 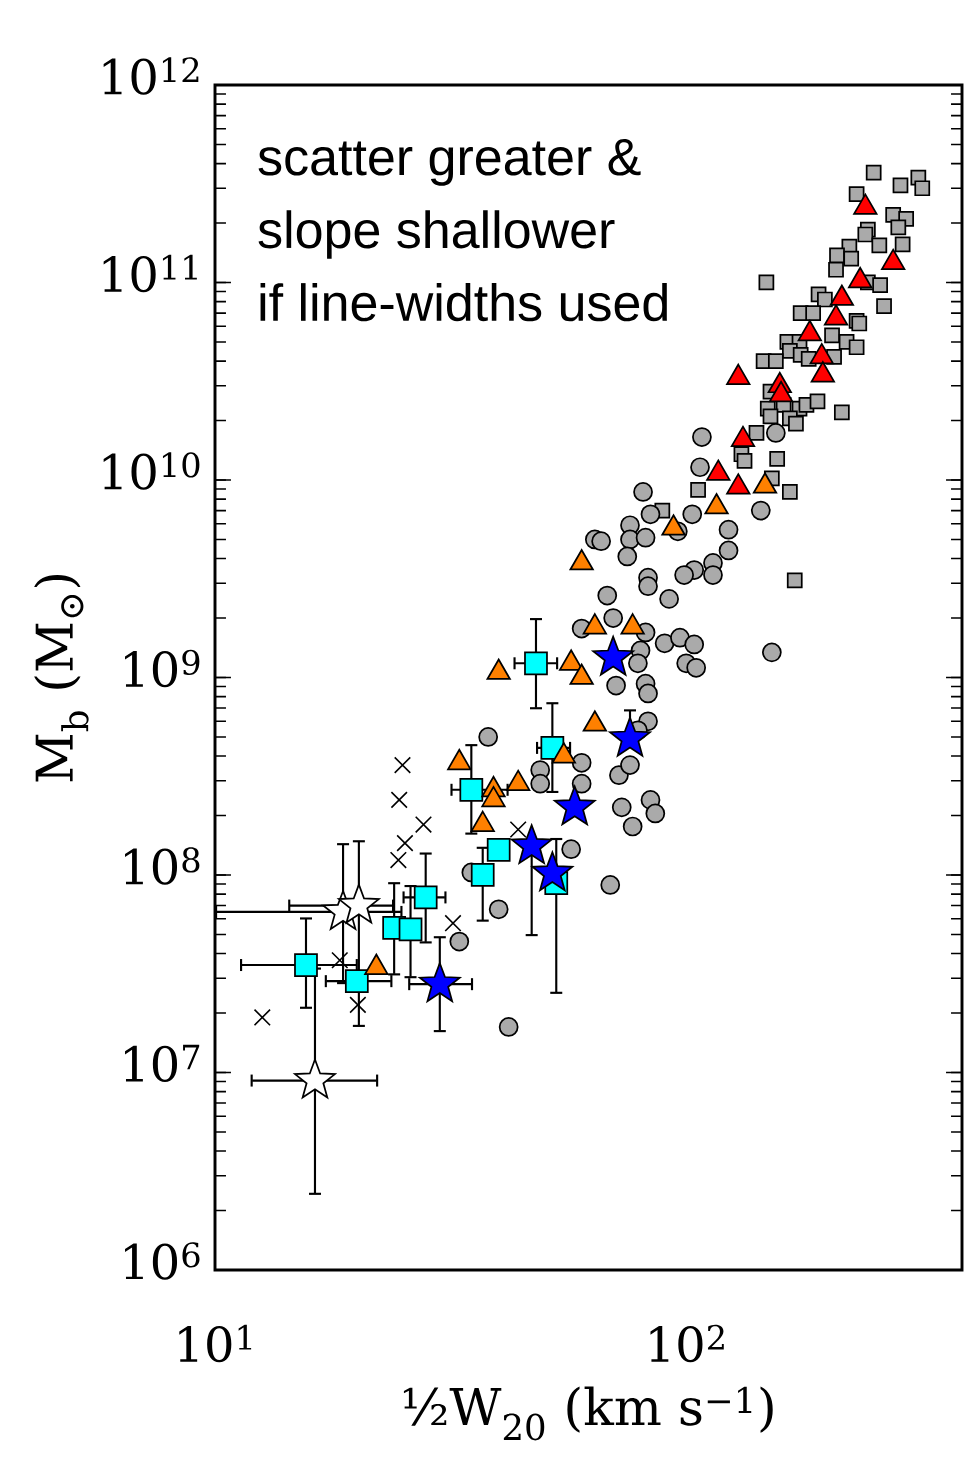 What do you see at coordinates (215, 1343) in the screenshot?
I see `x-tick-label: 10$^{1}$` at bounding box center [215, 1343].